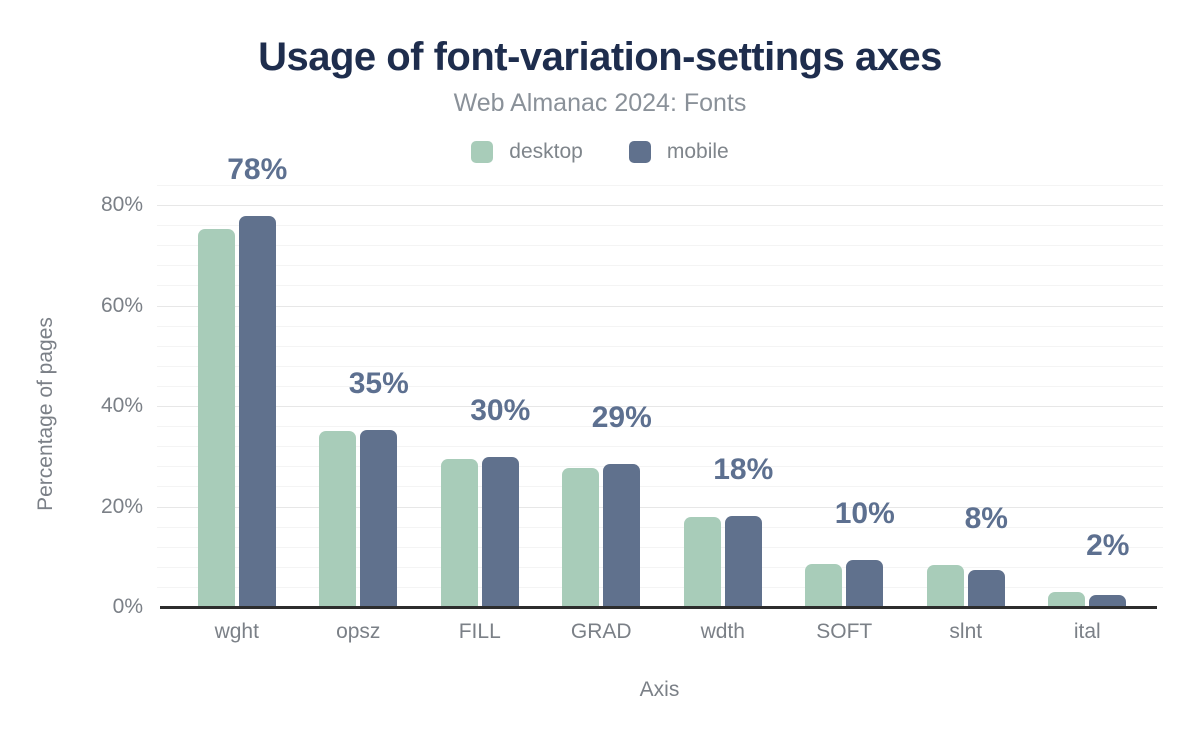 The width and height of the screenshot is (1200, 742). What do you see at coordinates (844, 631) in the screenshot?
I see `x-tick-label-SOFT: SOFT` at bounding box center [844, 631].